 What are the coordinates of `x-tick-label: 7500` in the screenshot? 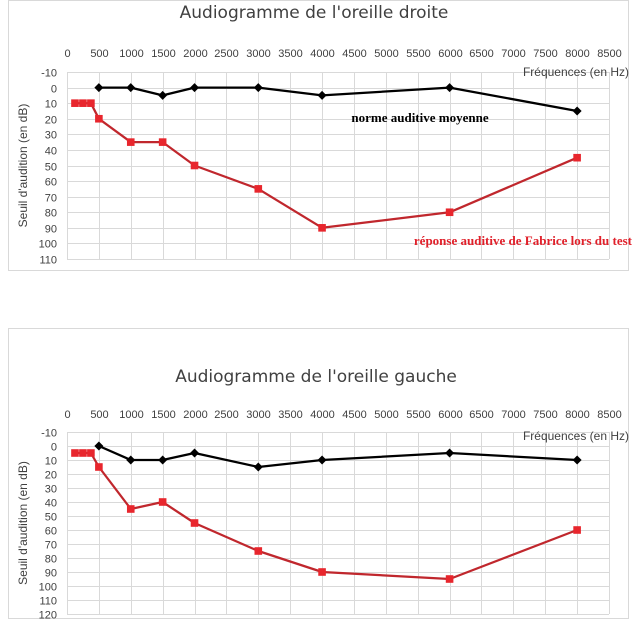 It's located at (545, 415).